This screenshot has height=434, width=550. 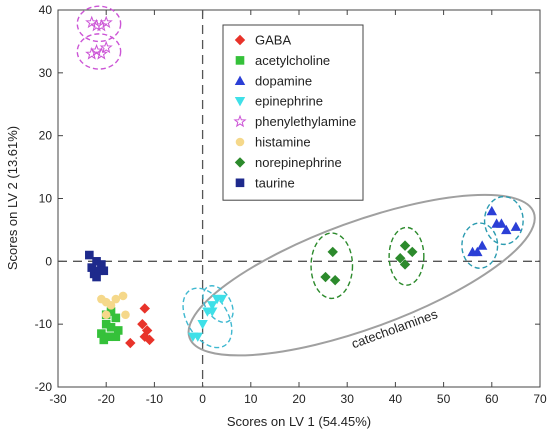 I want to click on y-tick-label: 0, so click(x=48, y=261).